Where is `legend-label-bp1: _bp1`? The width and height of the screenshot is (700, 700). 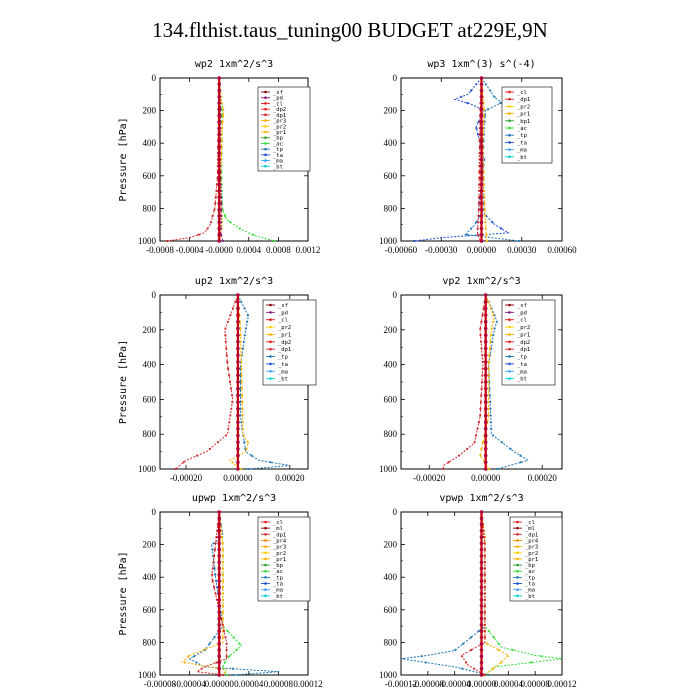
legend-label-bp1: _bp1 is located at coordinates (523, 122).